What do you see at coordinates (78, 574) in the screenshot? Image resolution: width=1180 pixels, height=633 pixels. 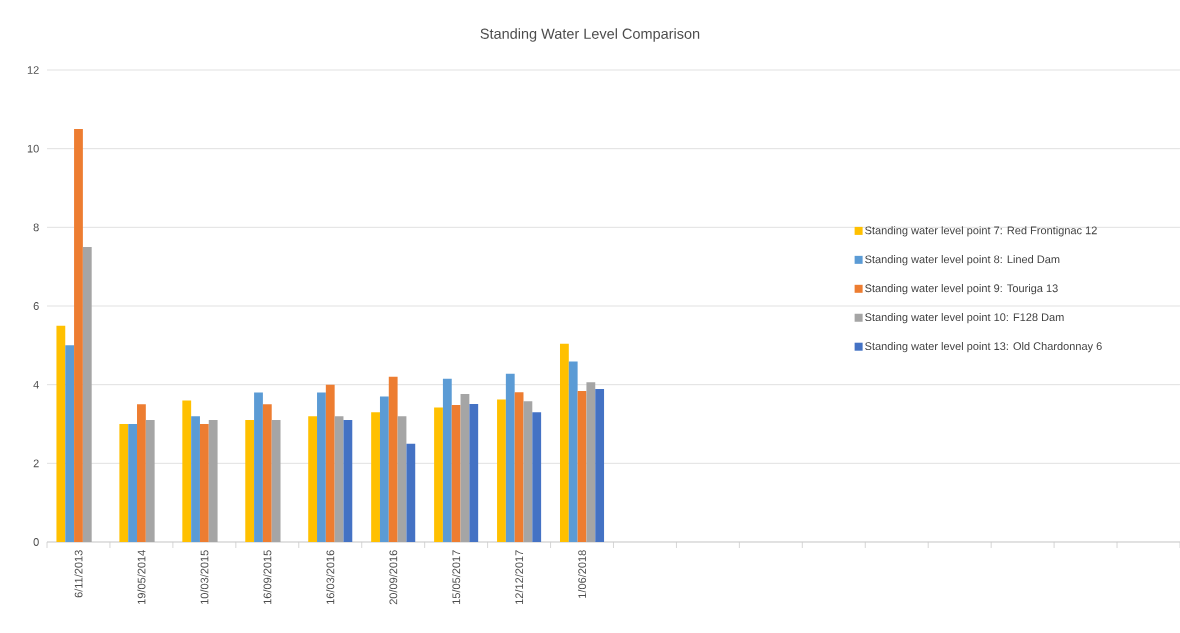 I see `x-tick-label: 6/11/2013` at bounding box center [78, 574].